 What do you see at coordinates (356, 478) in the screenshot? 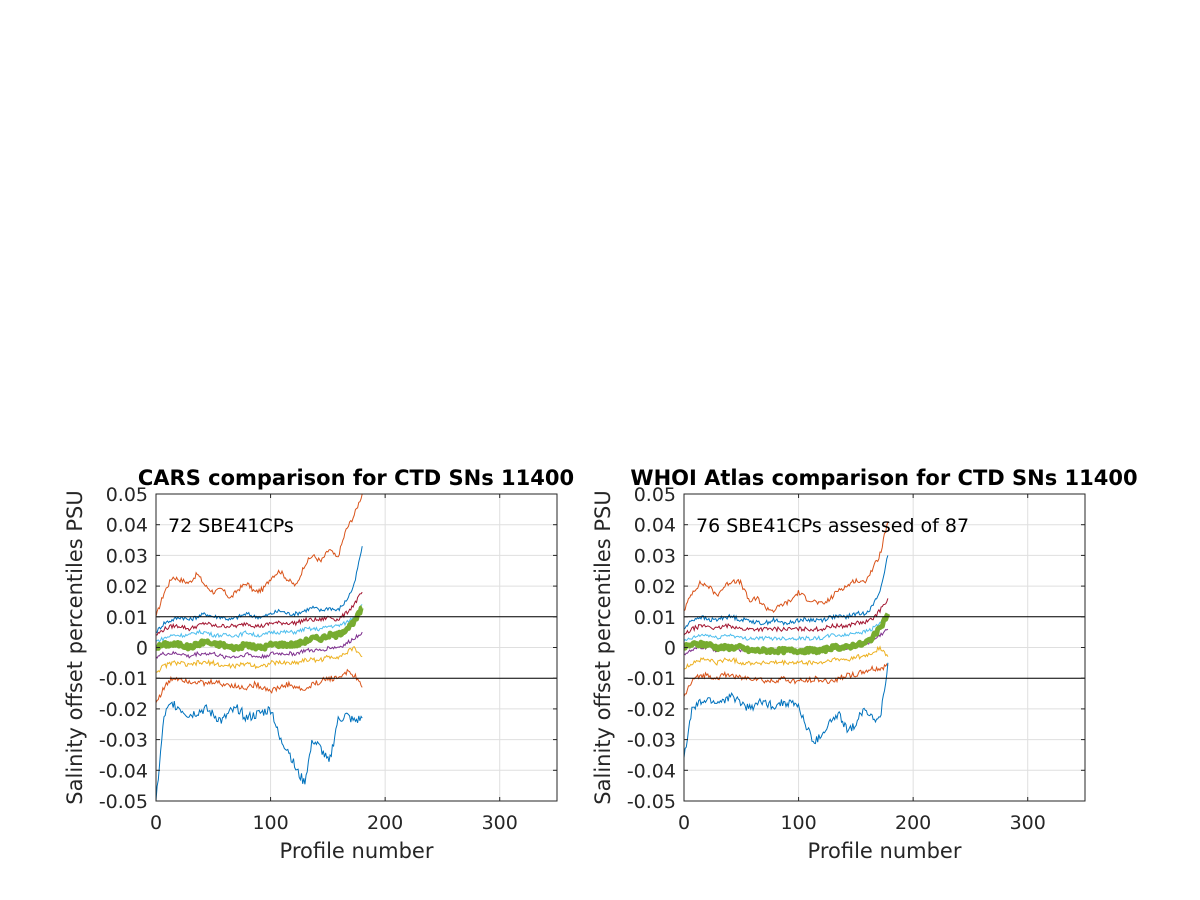
I see `chart-title: CARS comparison for CTD SNs 11400` at bounding box center [356, 478].